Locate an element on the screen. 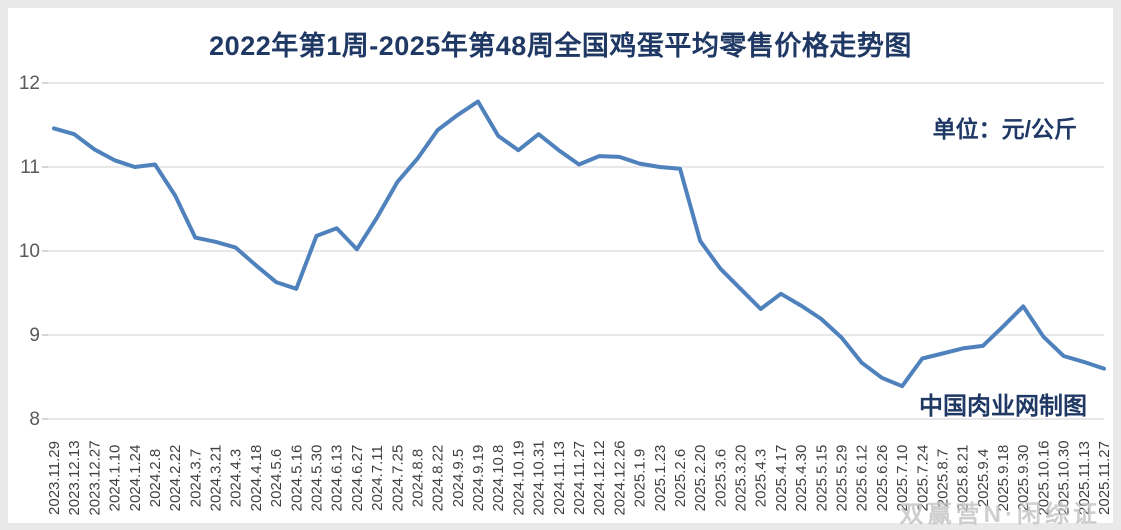 Image resolution: width=1121 pixels, height=530 pixels. x-tick-label: 2024.6.13 is located at coordinates (337, 478).